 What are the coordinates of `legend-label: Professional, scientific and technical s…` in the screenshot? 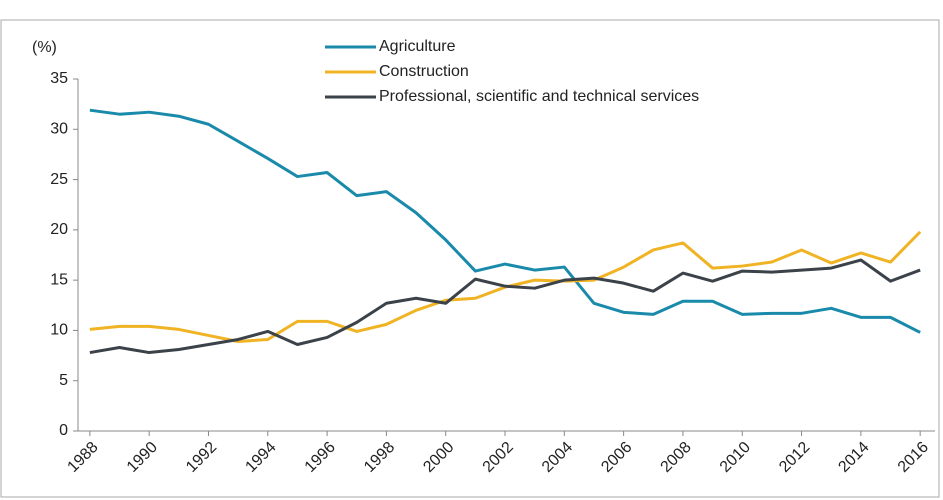 It's located at (539, 96).